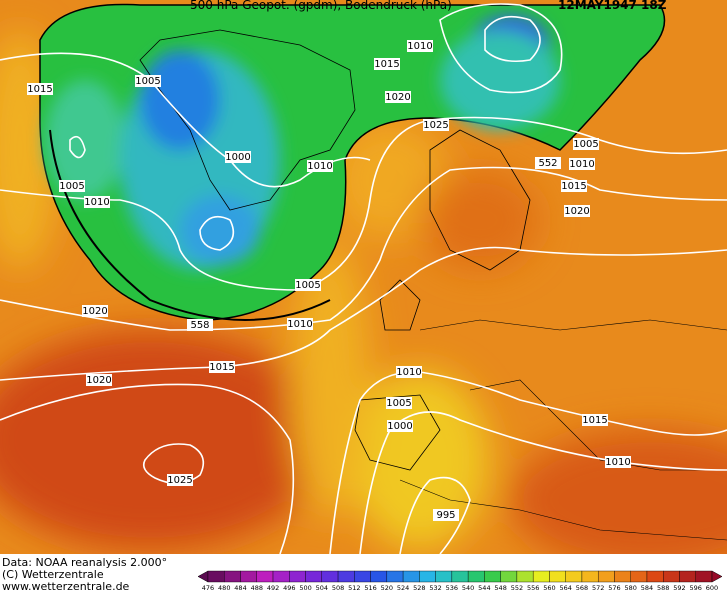 This screenshot has height=593, width=727. I want to click on colorbar-label: 484, so click(240, 588).